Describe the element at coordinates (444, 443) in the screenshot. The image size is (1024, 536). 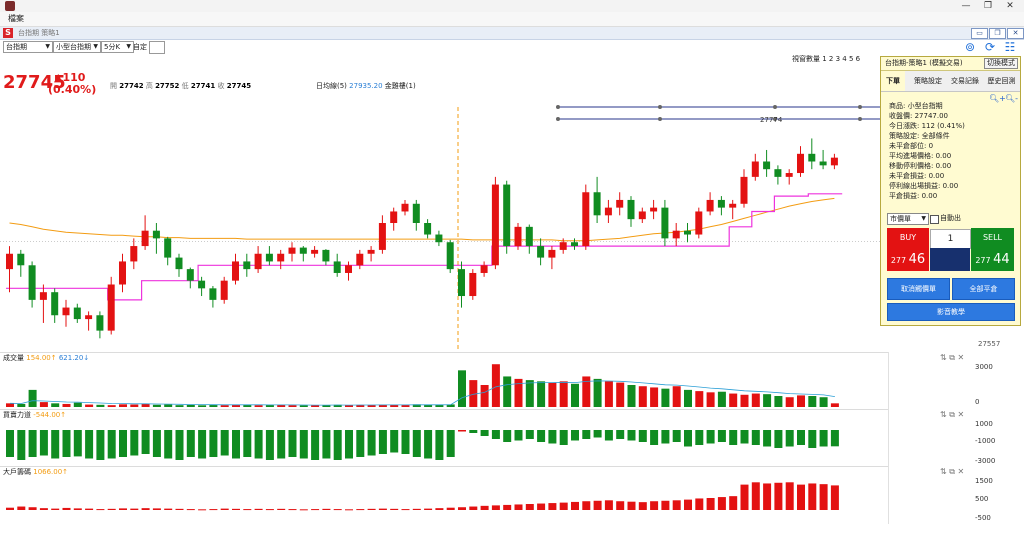
I see `power-chart` at that location.